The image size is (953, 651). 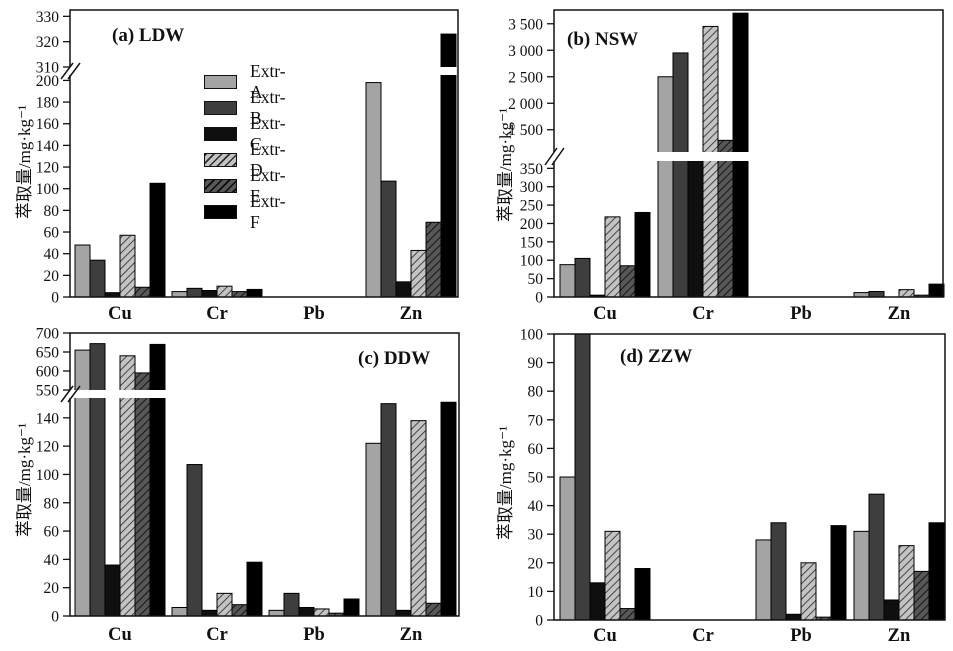 I want to click on y-tick-label: 300, so click(x=532, y=187).